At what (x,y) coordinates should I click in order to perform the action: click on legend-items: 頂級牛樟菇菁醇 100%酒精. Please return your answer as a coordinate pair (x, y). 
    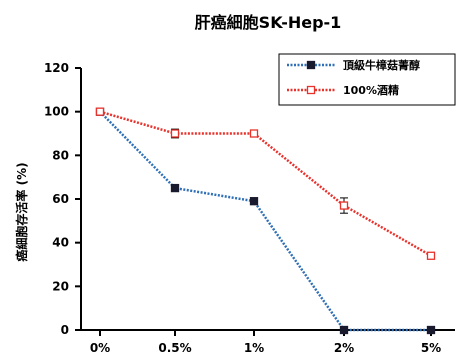
    Looking at the image, I should click on (353, 77).